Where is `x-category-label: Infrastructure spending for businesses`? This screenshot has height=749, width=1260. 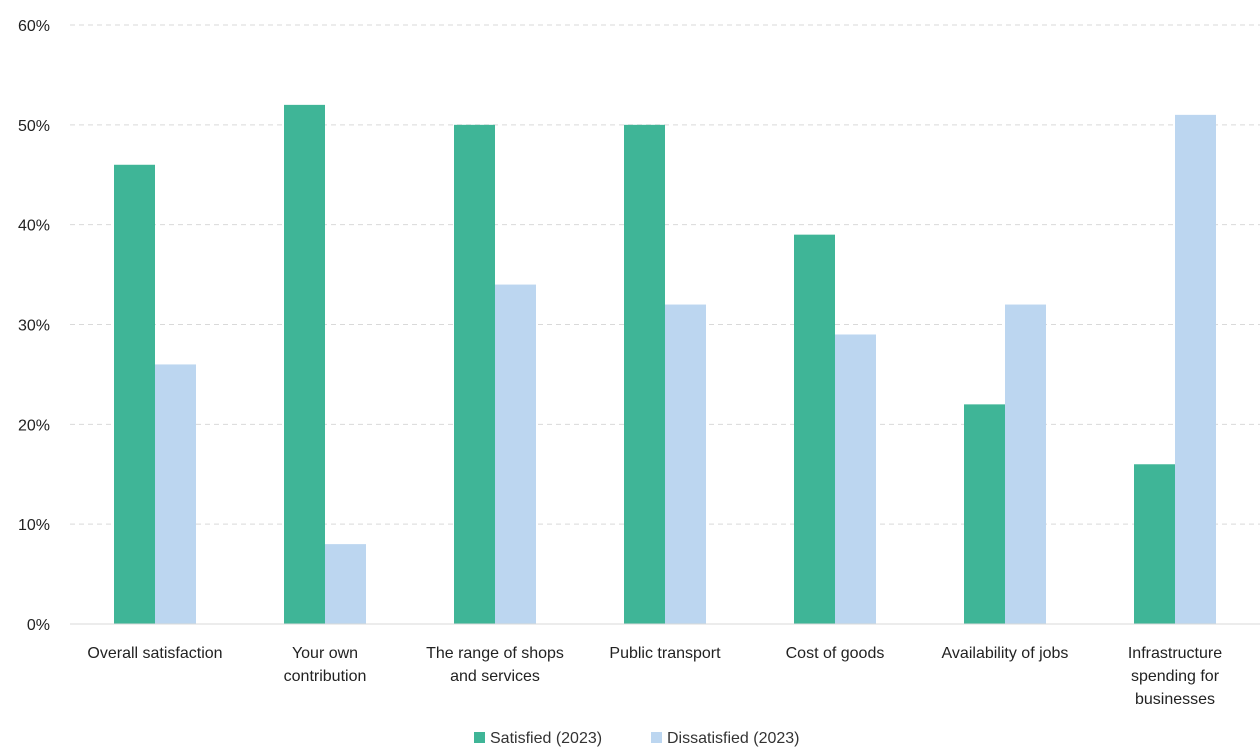
x-category-label: Infrastructure spending for businesses is located at coordinates (1175, 676).